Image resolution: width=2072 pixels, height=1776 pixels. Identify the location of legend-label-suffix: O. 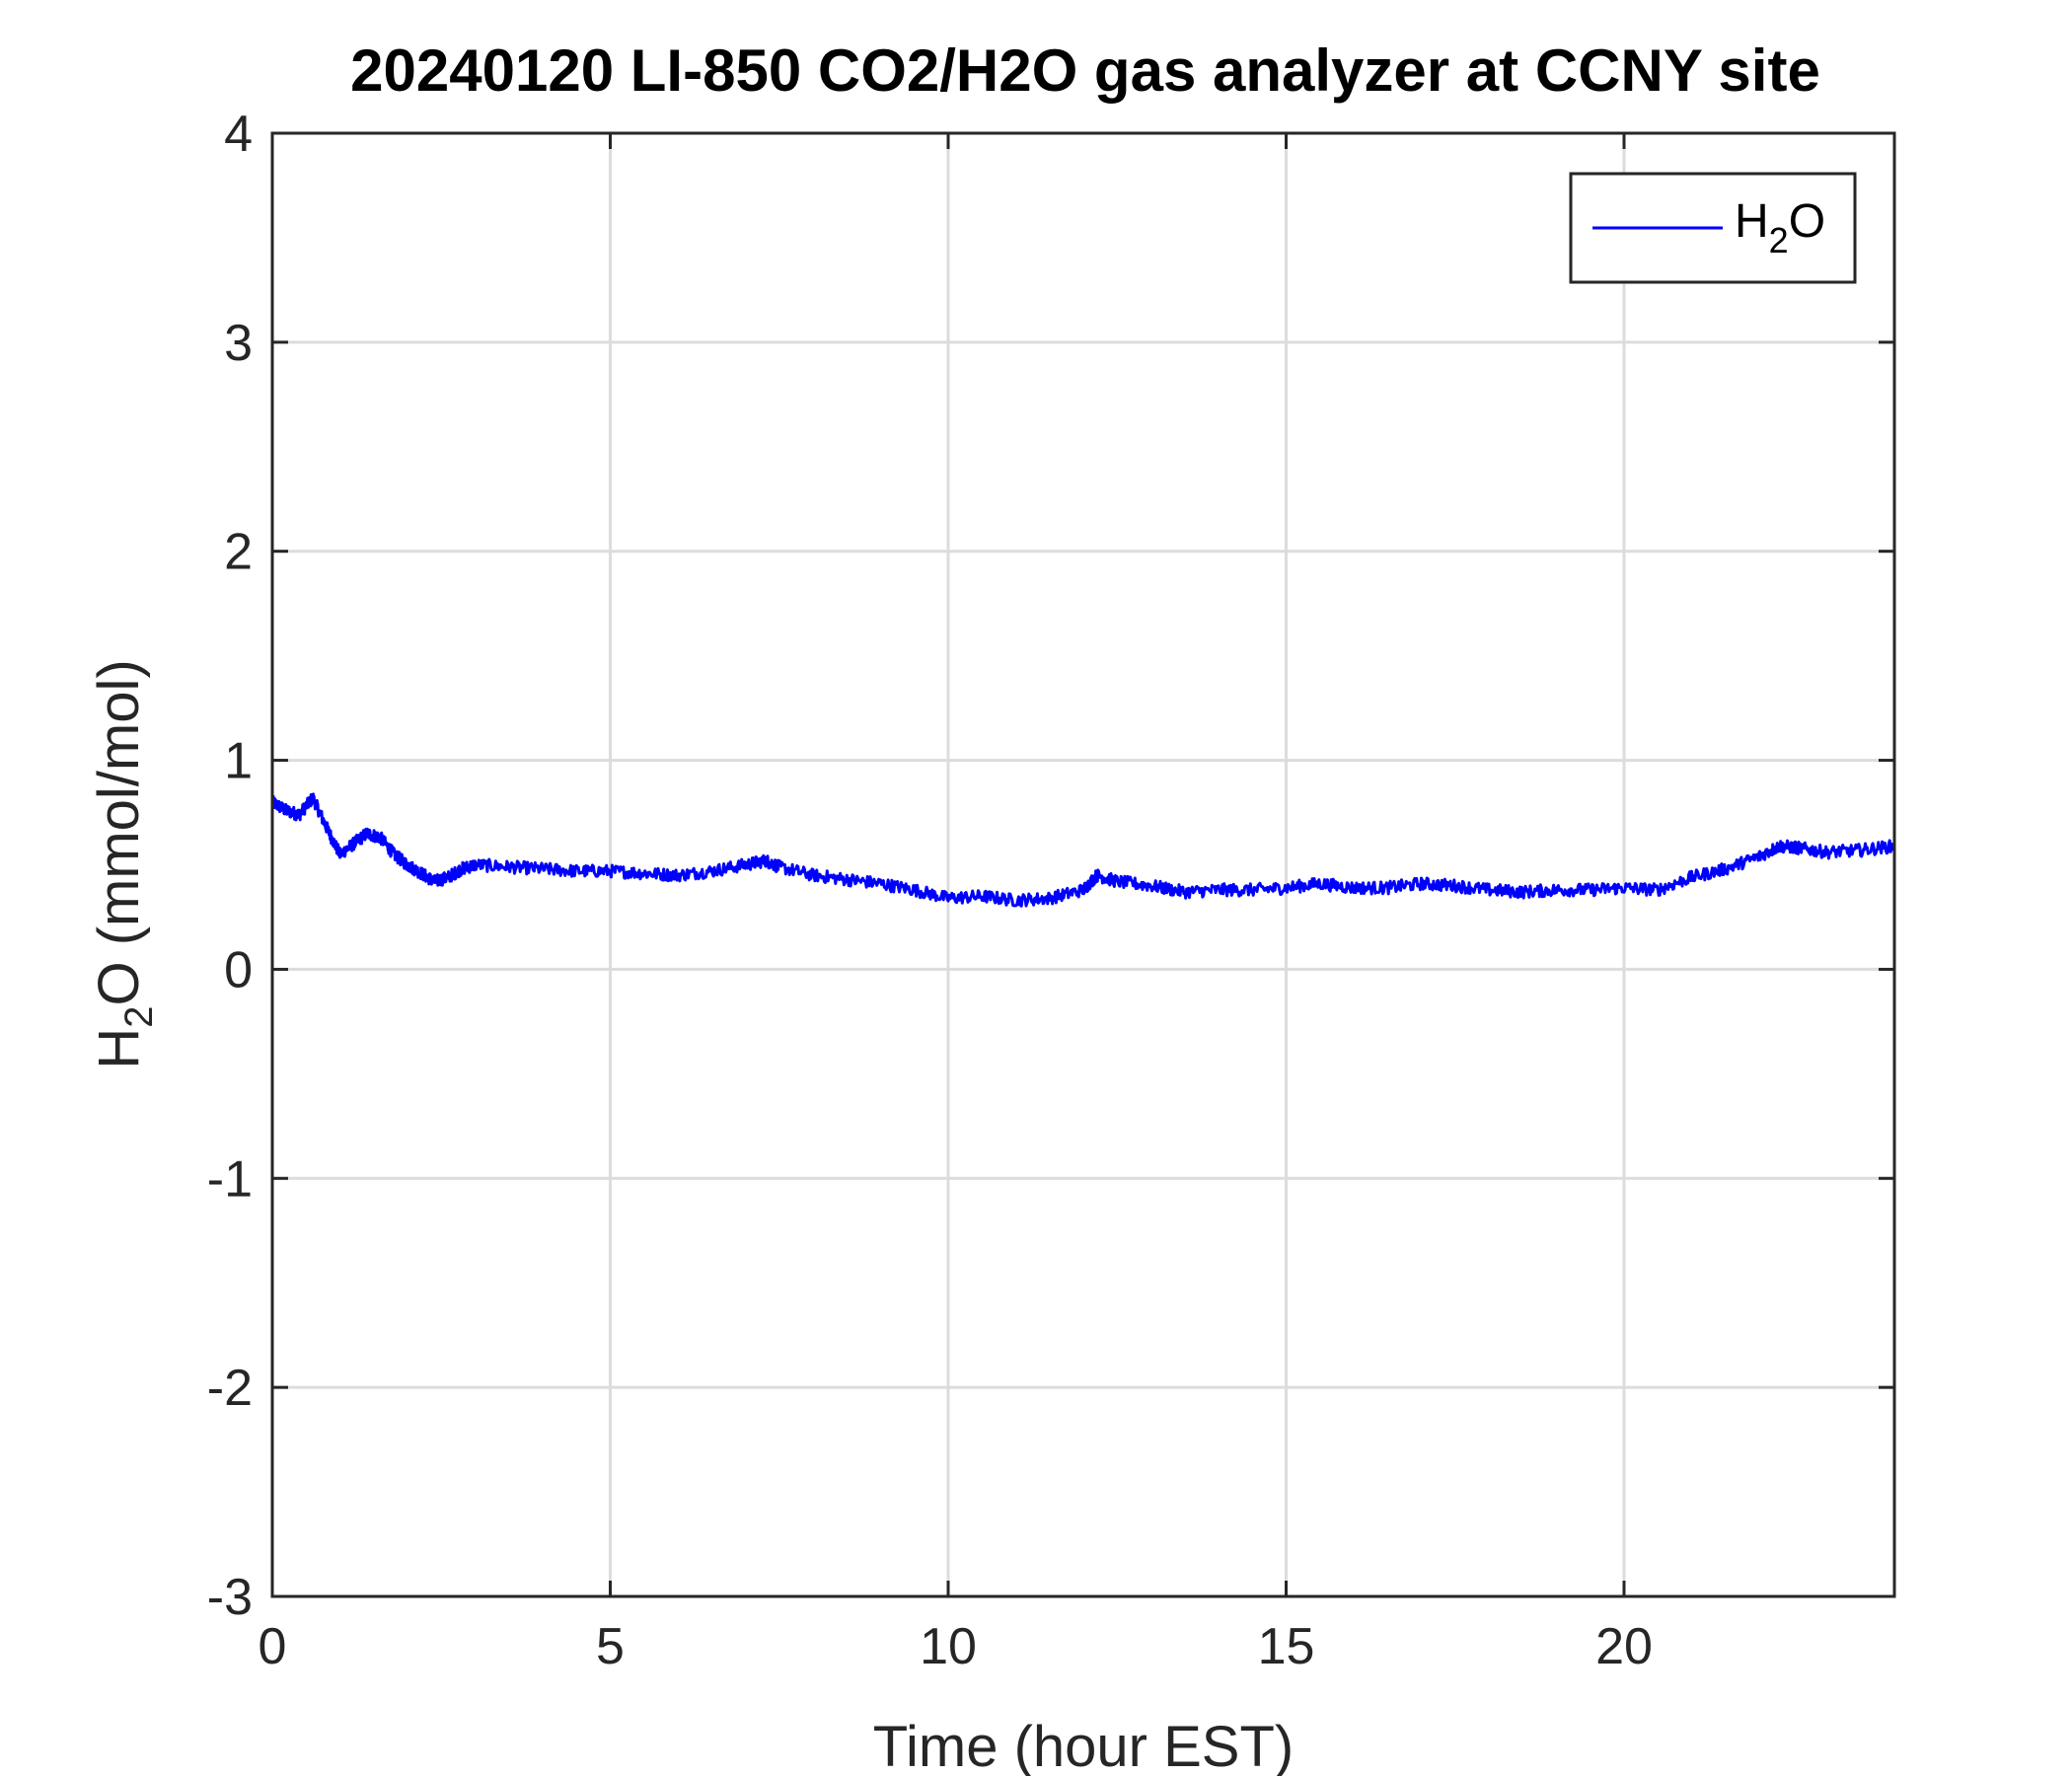
(1807, 222).